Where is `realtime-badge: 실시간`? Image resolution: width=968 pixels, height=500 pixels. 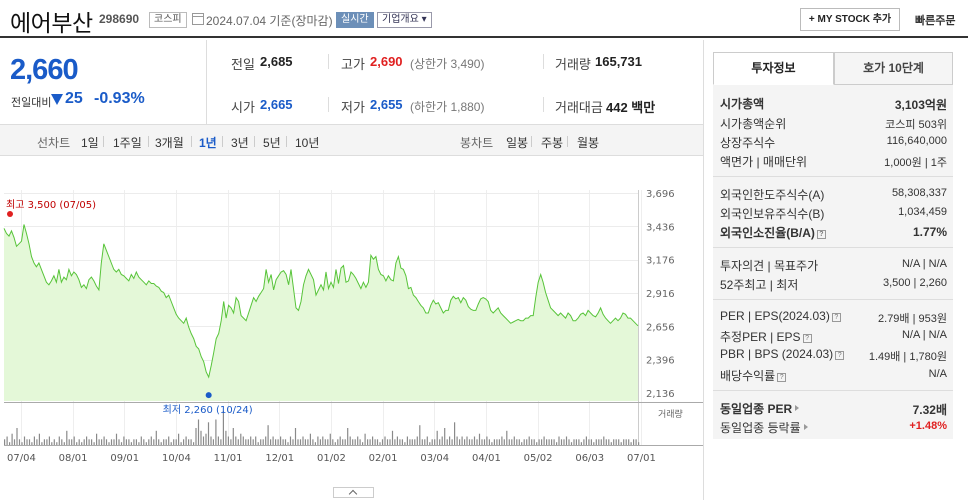 realtime-badge: 실시간 is located at coordinates (355, 20).